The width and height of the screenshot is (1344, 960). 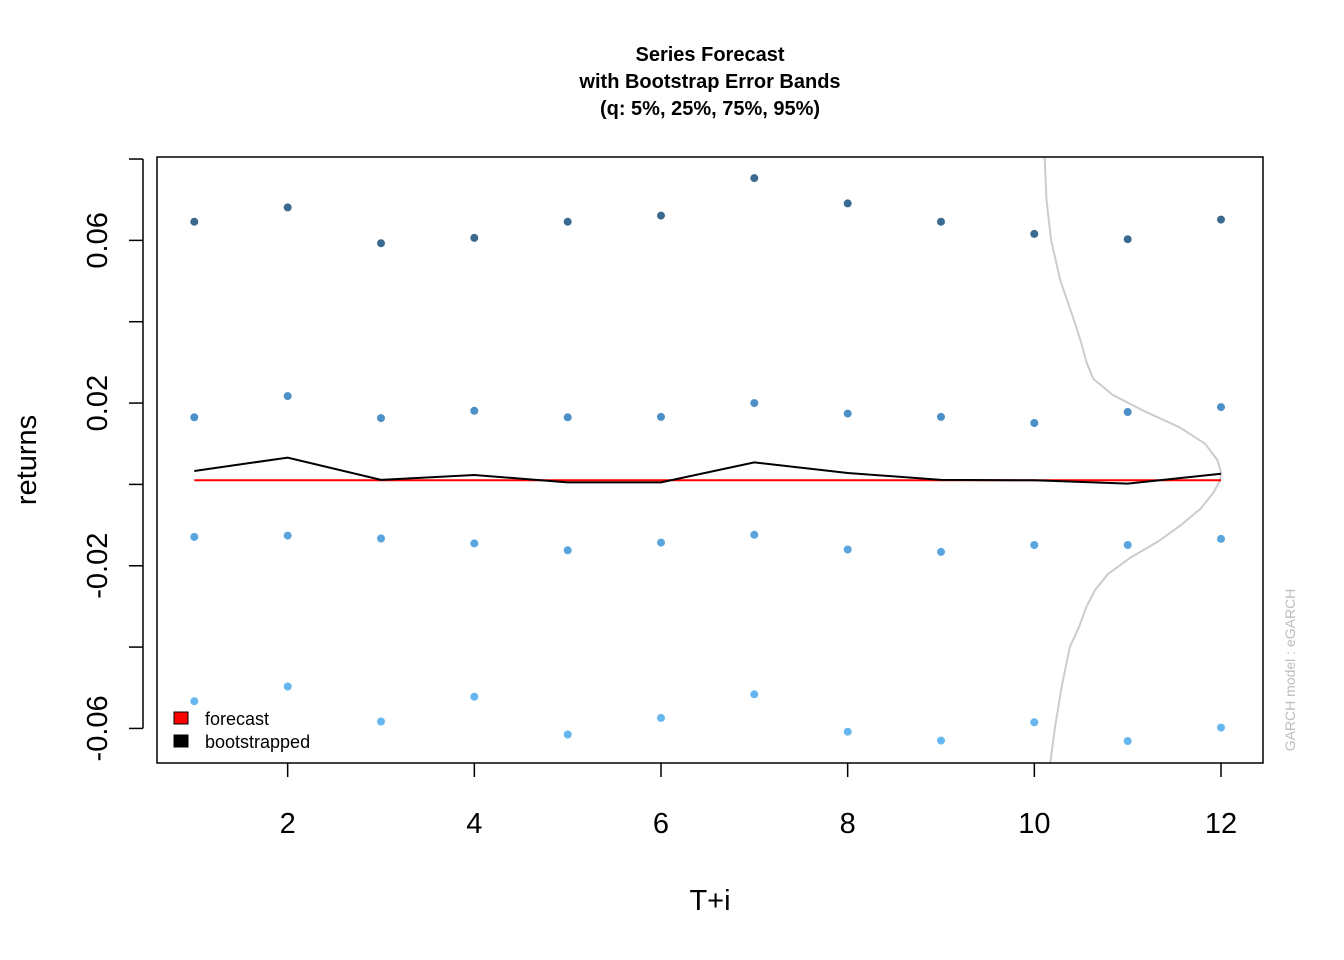 I want to click on chart-title-line-3: (q: 5%, 25%, 75%, 95%), so click(x=710, y=109).